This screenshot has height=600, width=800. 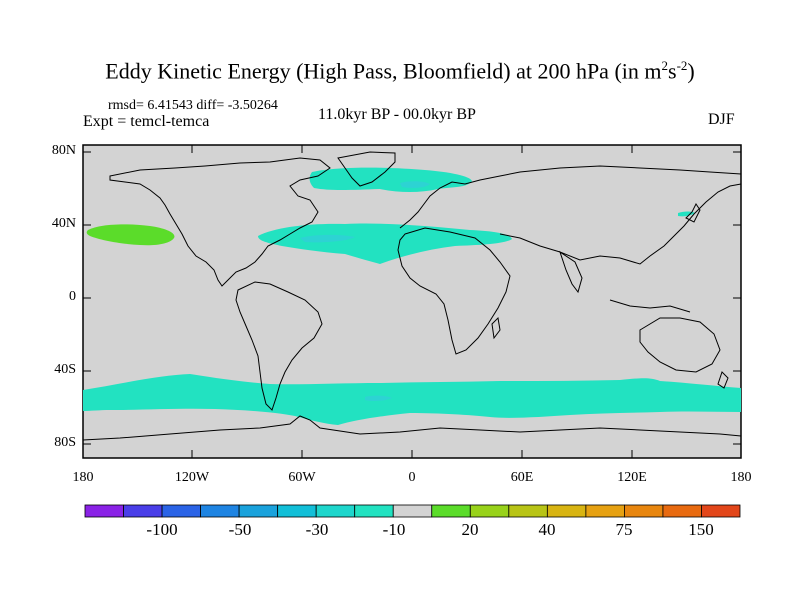 I want to click on north-america-coast, so click(x=220, y=222).